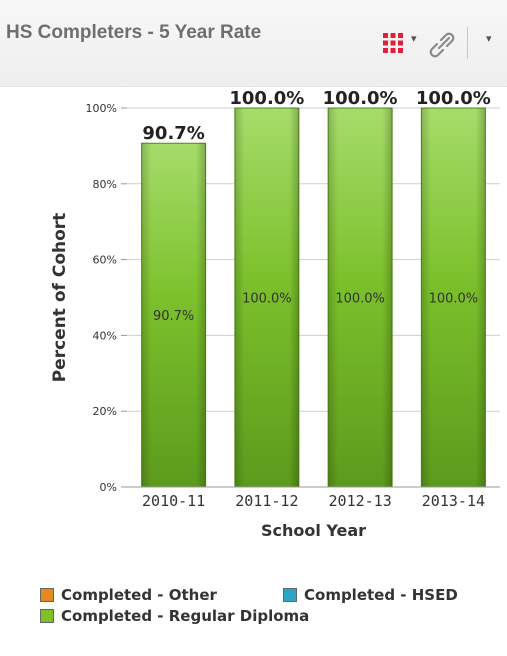 The image size is (507, 656). What do you see at coordinates (185, 616) in the screenshot?
I see `legend-label-regular-diploma: Completed - Regular Diploma` at bounding box center [185, 616].